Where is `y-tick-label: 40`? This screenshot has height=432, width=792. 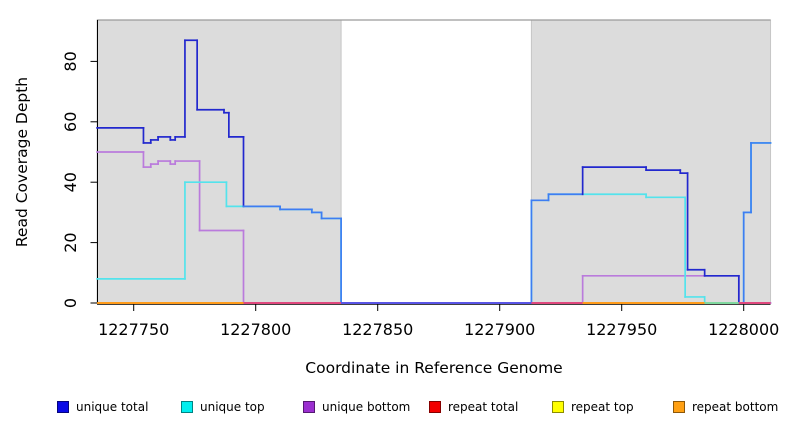 y-tick-label: 40 is located at coordinates (70, 182).